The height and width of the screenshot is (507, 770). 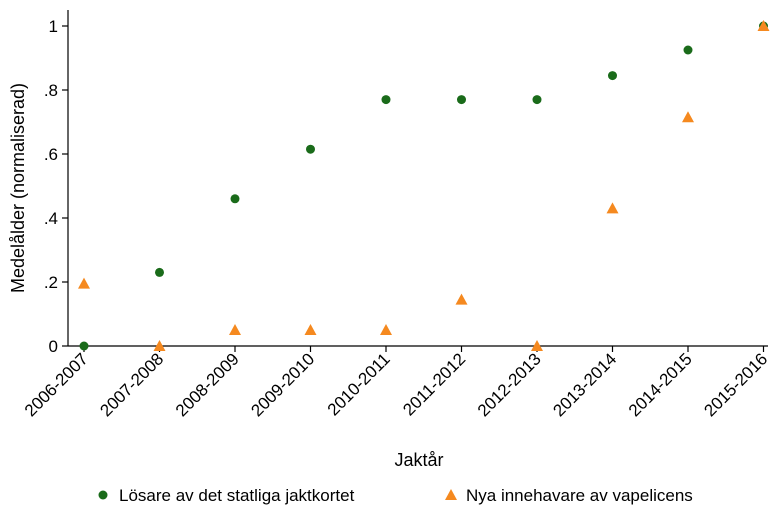 What do you see at coordinates (53, 346) in the screenshot?
I see `y-tick-label: 0` at bounding box center [53, 346].